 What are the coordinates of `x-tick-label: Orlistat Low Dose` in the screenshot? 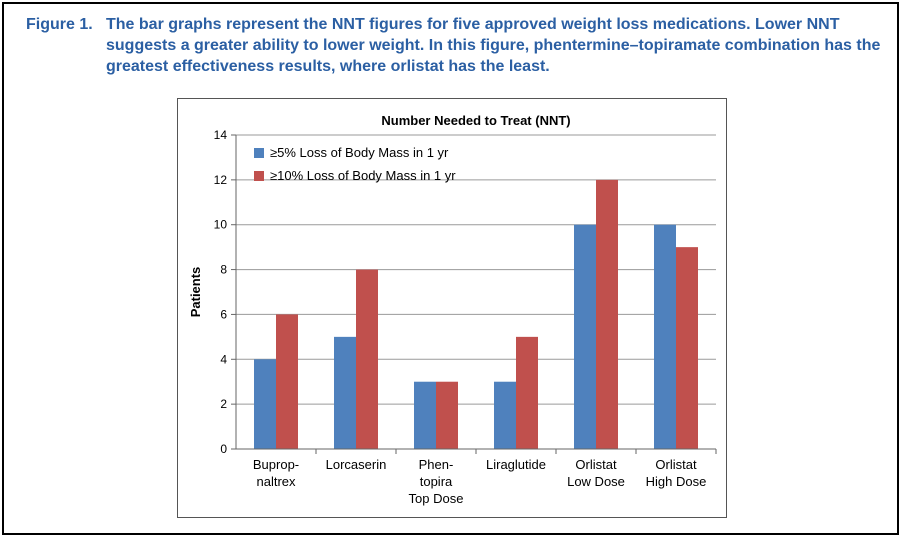 It's located at (596, 473).